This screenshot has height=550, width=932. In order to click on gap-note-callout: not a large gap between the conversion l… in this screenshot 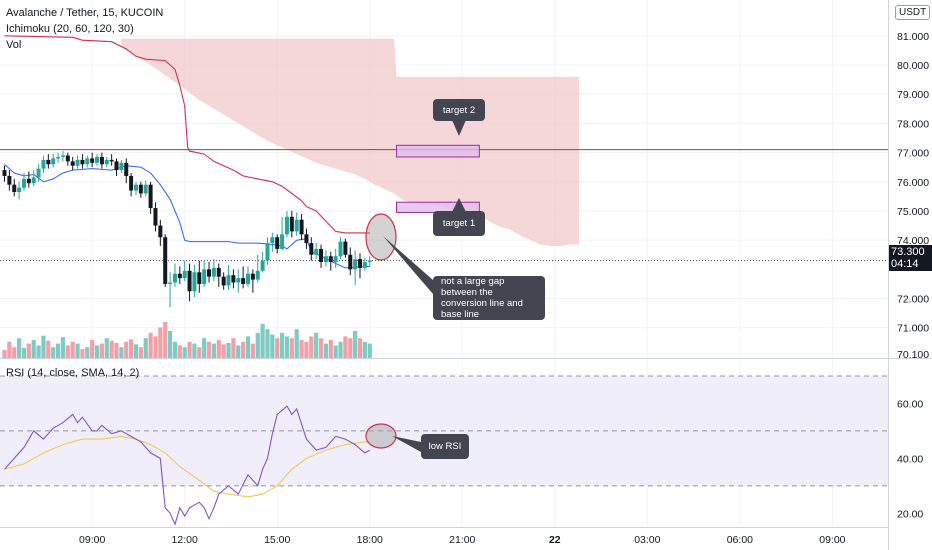, I will do `click(489, 298)`.